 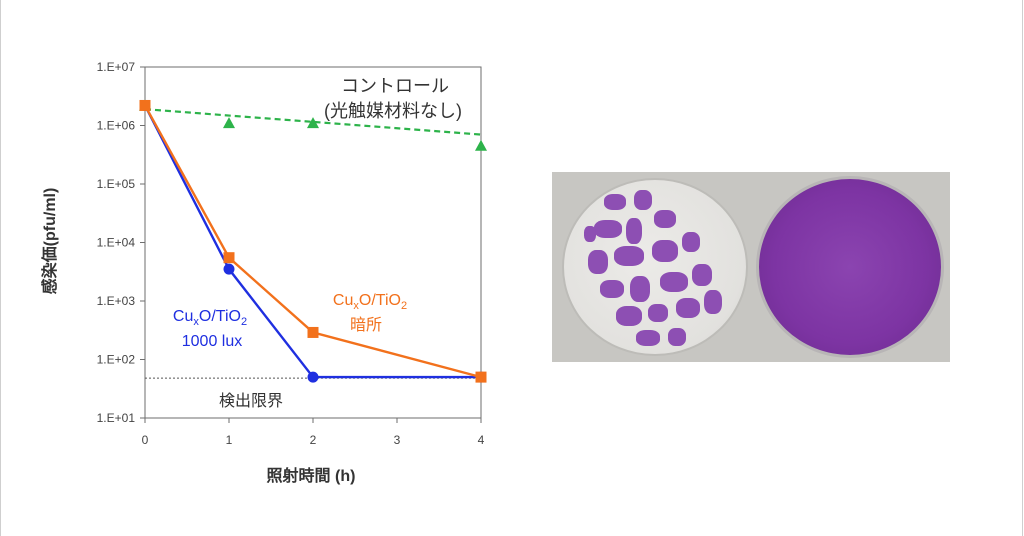 What do you see at coordinates (116, 418) in the screenshot?
I see `y-tick-label: 1.E+01` at bounding box center [116, 418].